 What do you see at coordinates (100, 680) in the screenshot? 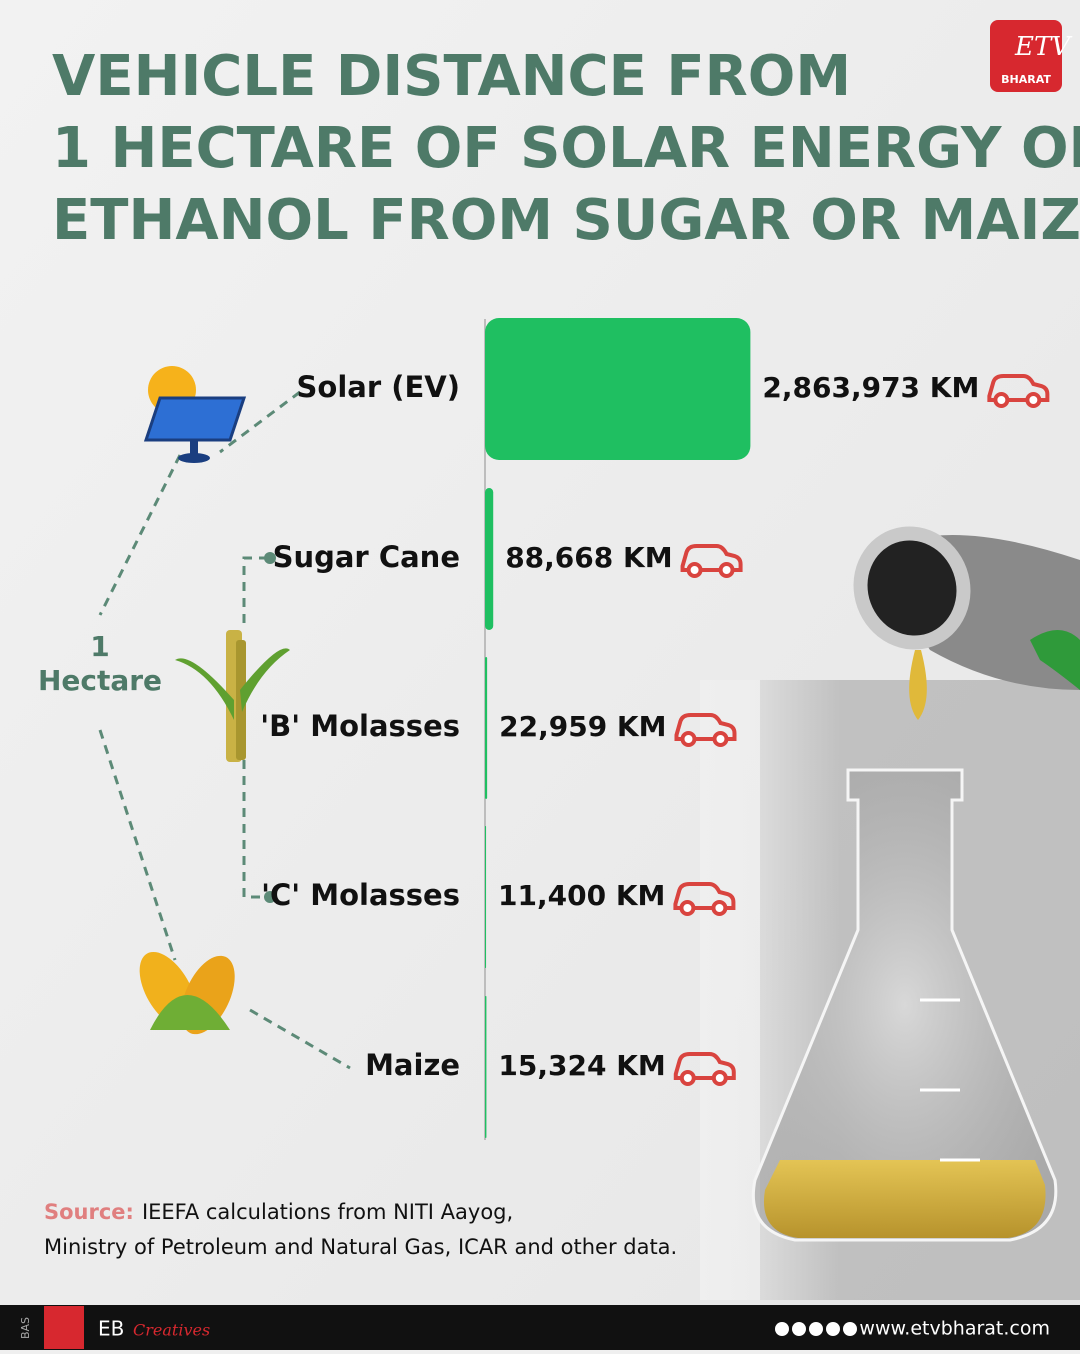
I see `annotation-line: Hectare` at bounding box center [100, 680].